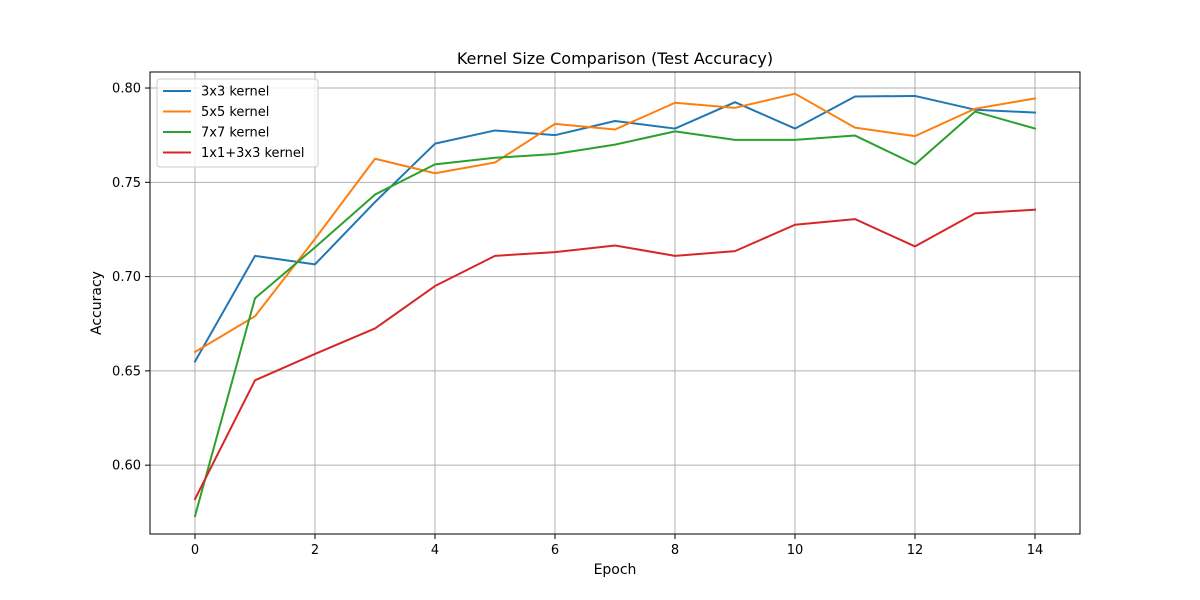 This screenshot has height=600, width=1200. Describe the element at coordinates (1035, 550) in the screenshot. I see `x-tick-label: 14` at that location.